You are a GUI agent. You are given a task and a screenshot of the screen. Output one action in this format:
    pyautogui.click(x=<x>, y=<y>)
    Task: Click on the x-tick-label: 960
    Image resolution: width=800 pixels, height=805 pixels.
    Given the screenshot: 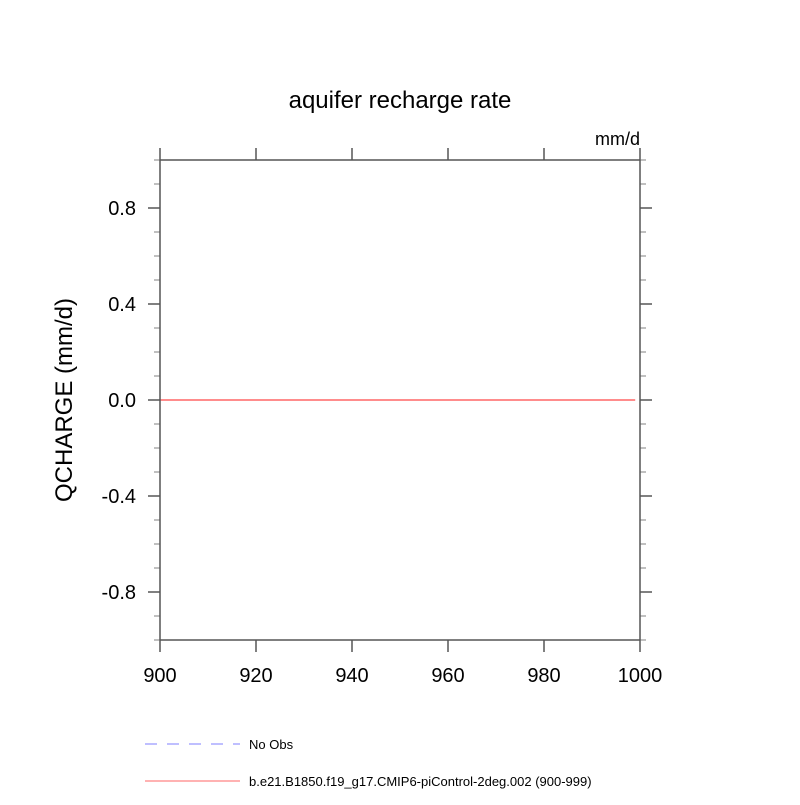 What is the action you would take?
    pyautogui.click(x=447, y=676)
    